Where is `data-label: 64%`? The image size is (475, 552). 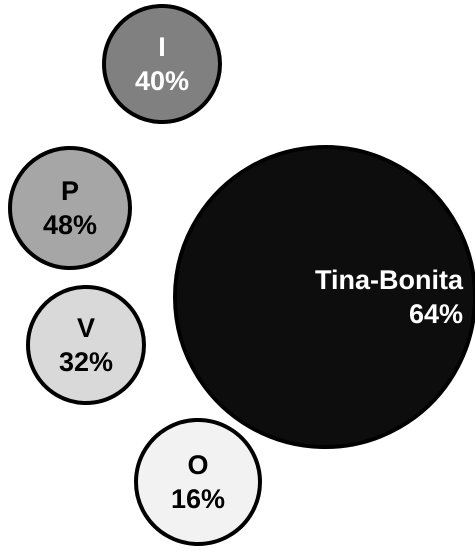 data-label: 64% is located at coordinates (435, 314).